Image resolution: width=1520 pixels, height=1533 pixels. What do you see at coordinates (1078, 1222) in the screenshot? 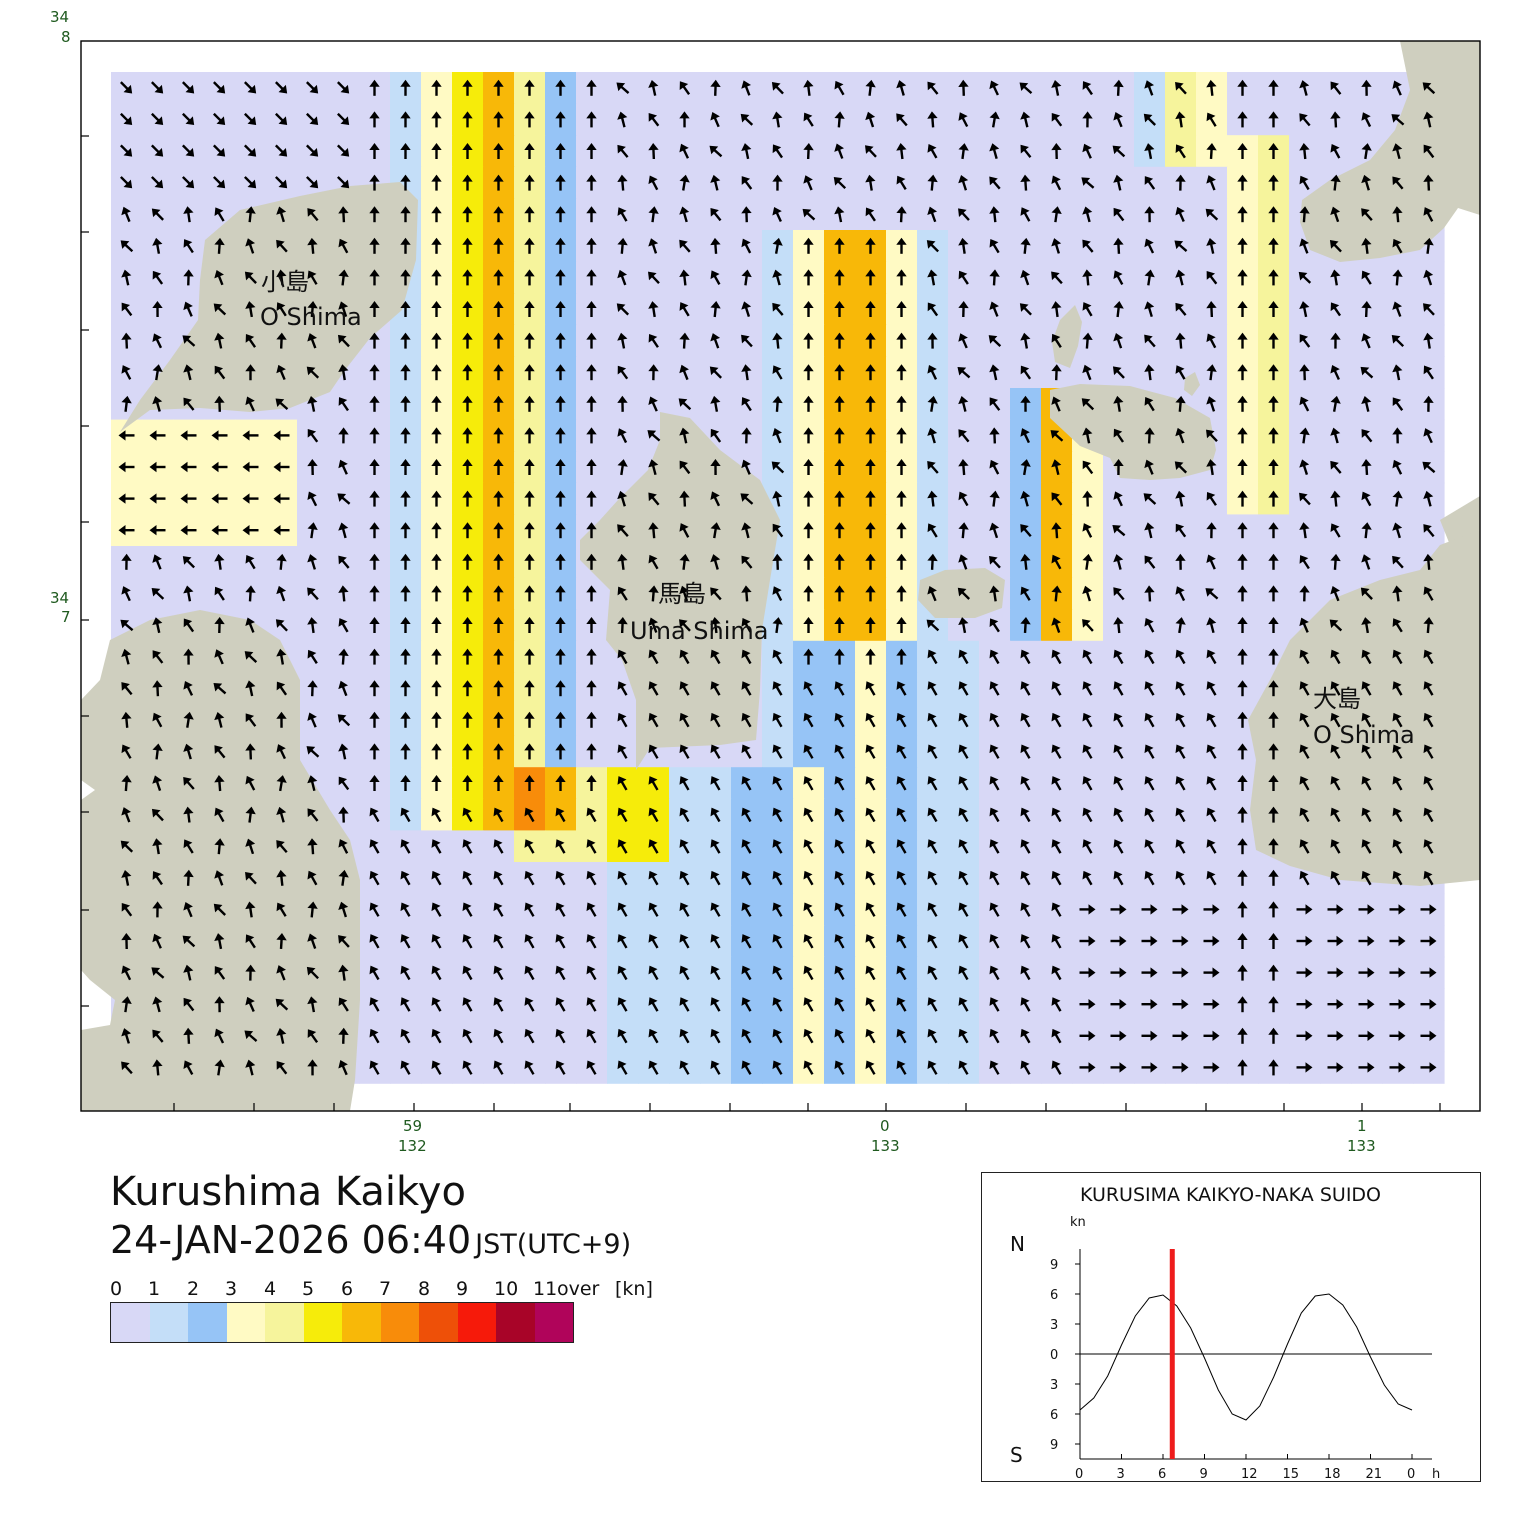
I see `tide-unit: kn` at bounding box center [1078, 1222].